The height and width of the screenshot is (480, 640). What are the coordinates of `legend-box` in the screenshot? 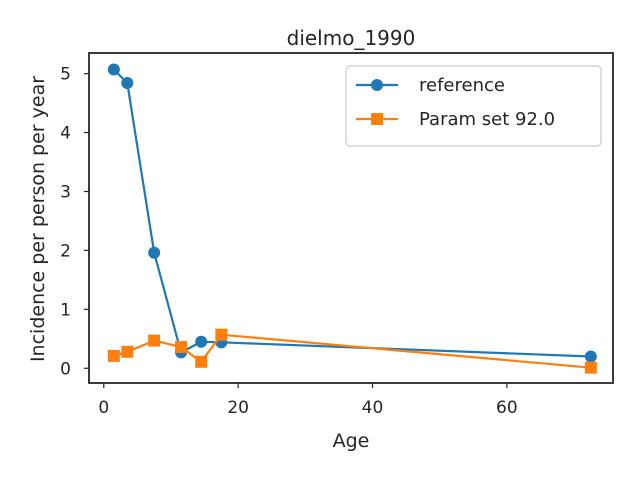 It's located at (473, 106).